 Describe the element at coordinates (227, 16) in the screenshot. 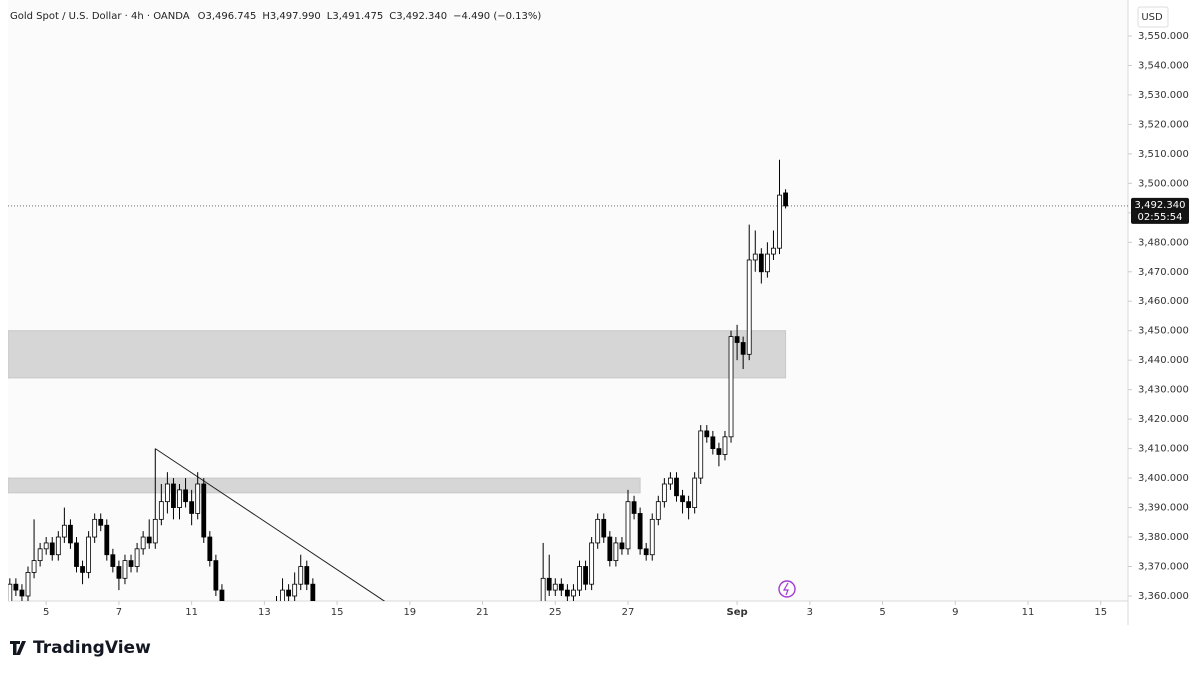

I see `ohlc-value: O3,496.745` at that location.